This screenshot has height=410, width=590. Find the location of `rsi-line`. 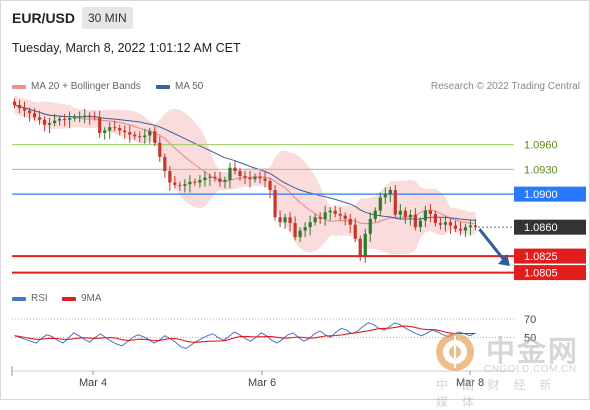

rsi-line is located at coordinates (245, 336).